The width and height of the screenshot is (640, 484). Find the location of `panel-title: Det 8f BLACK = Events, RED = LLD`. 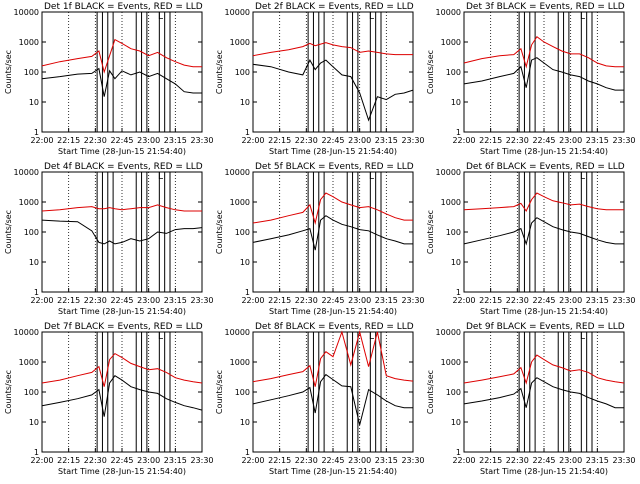

panel-title: Det 8f BLACK = Events, RED = LLD is located at coordinates (334, 327).